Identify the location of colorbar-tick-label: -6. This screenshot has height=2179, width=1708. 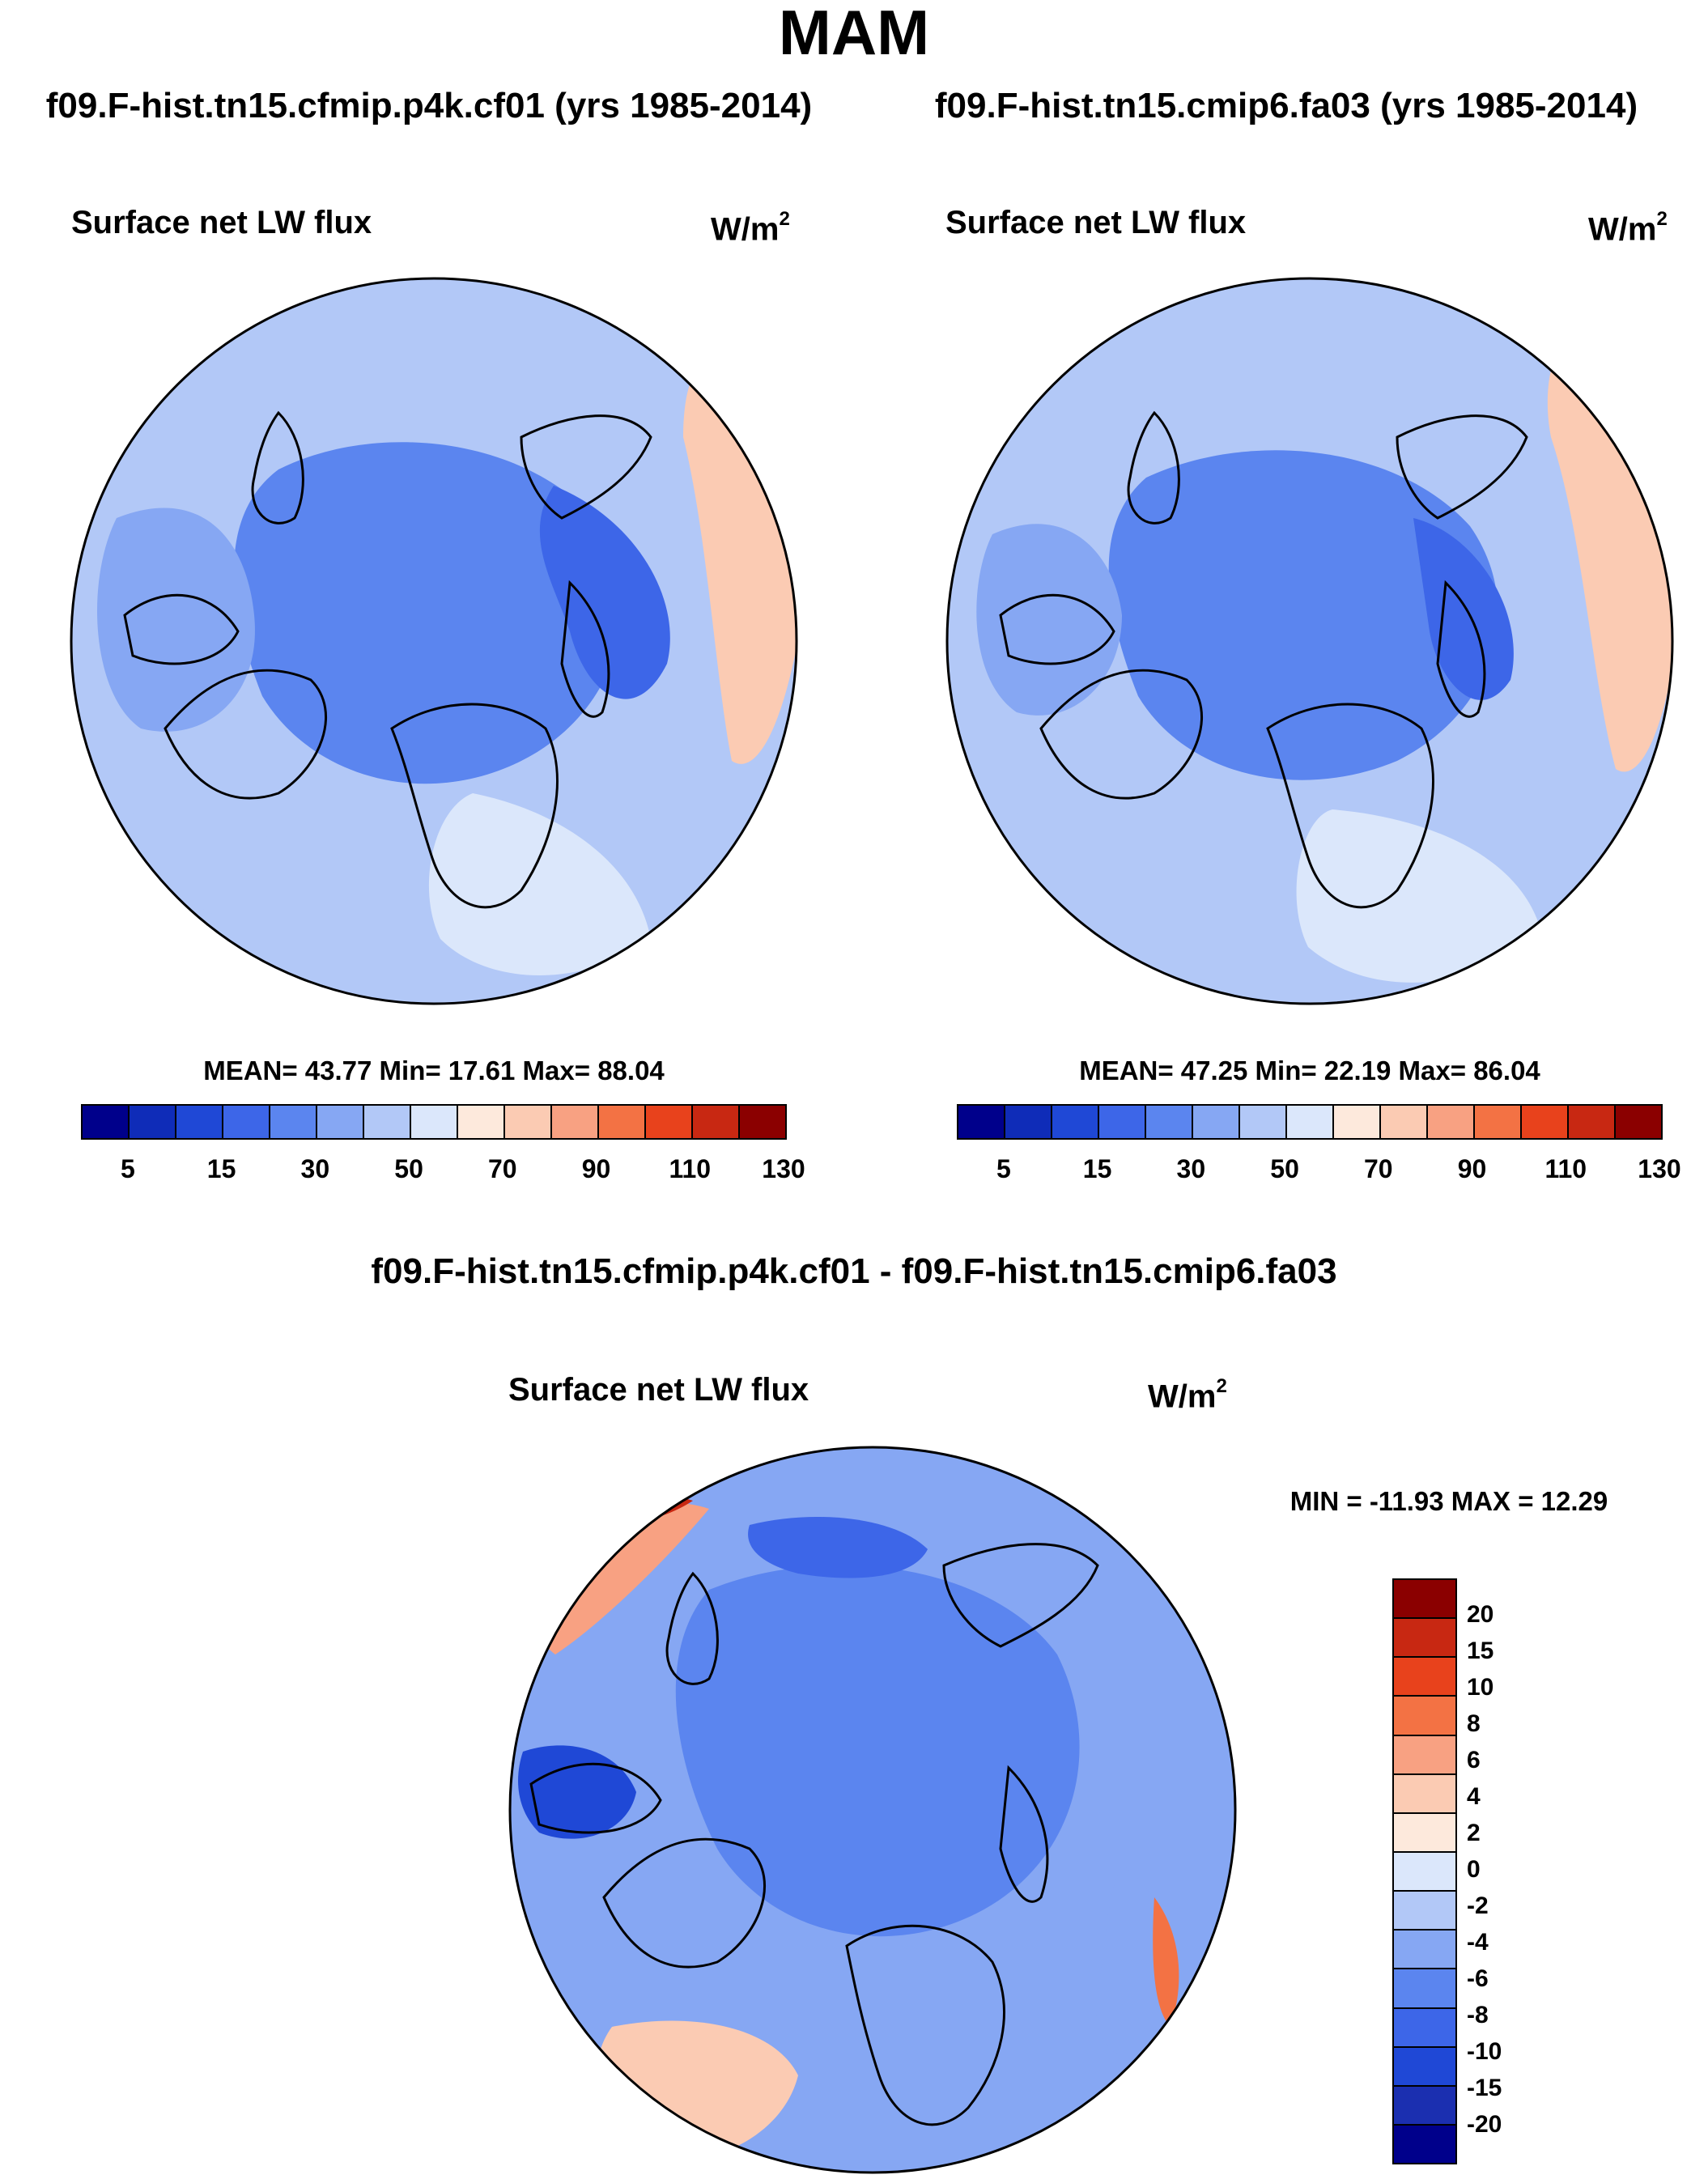
(1478, 1978).